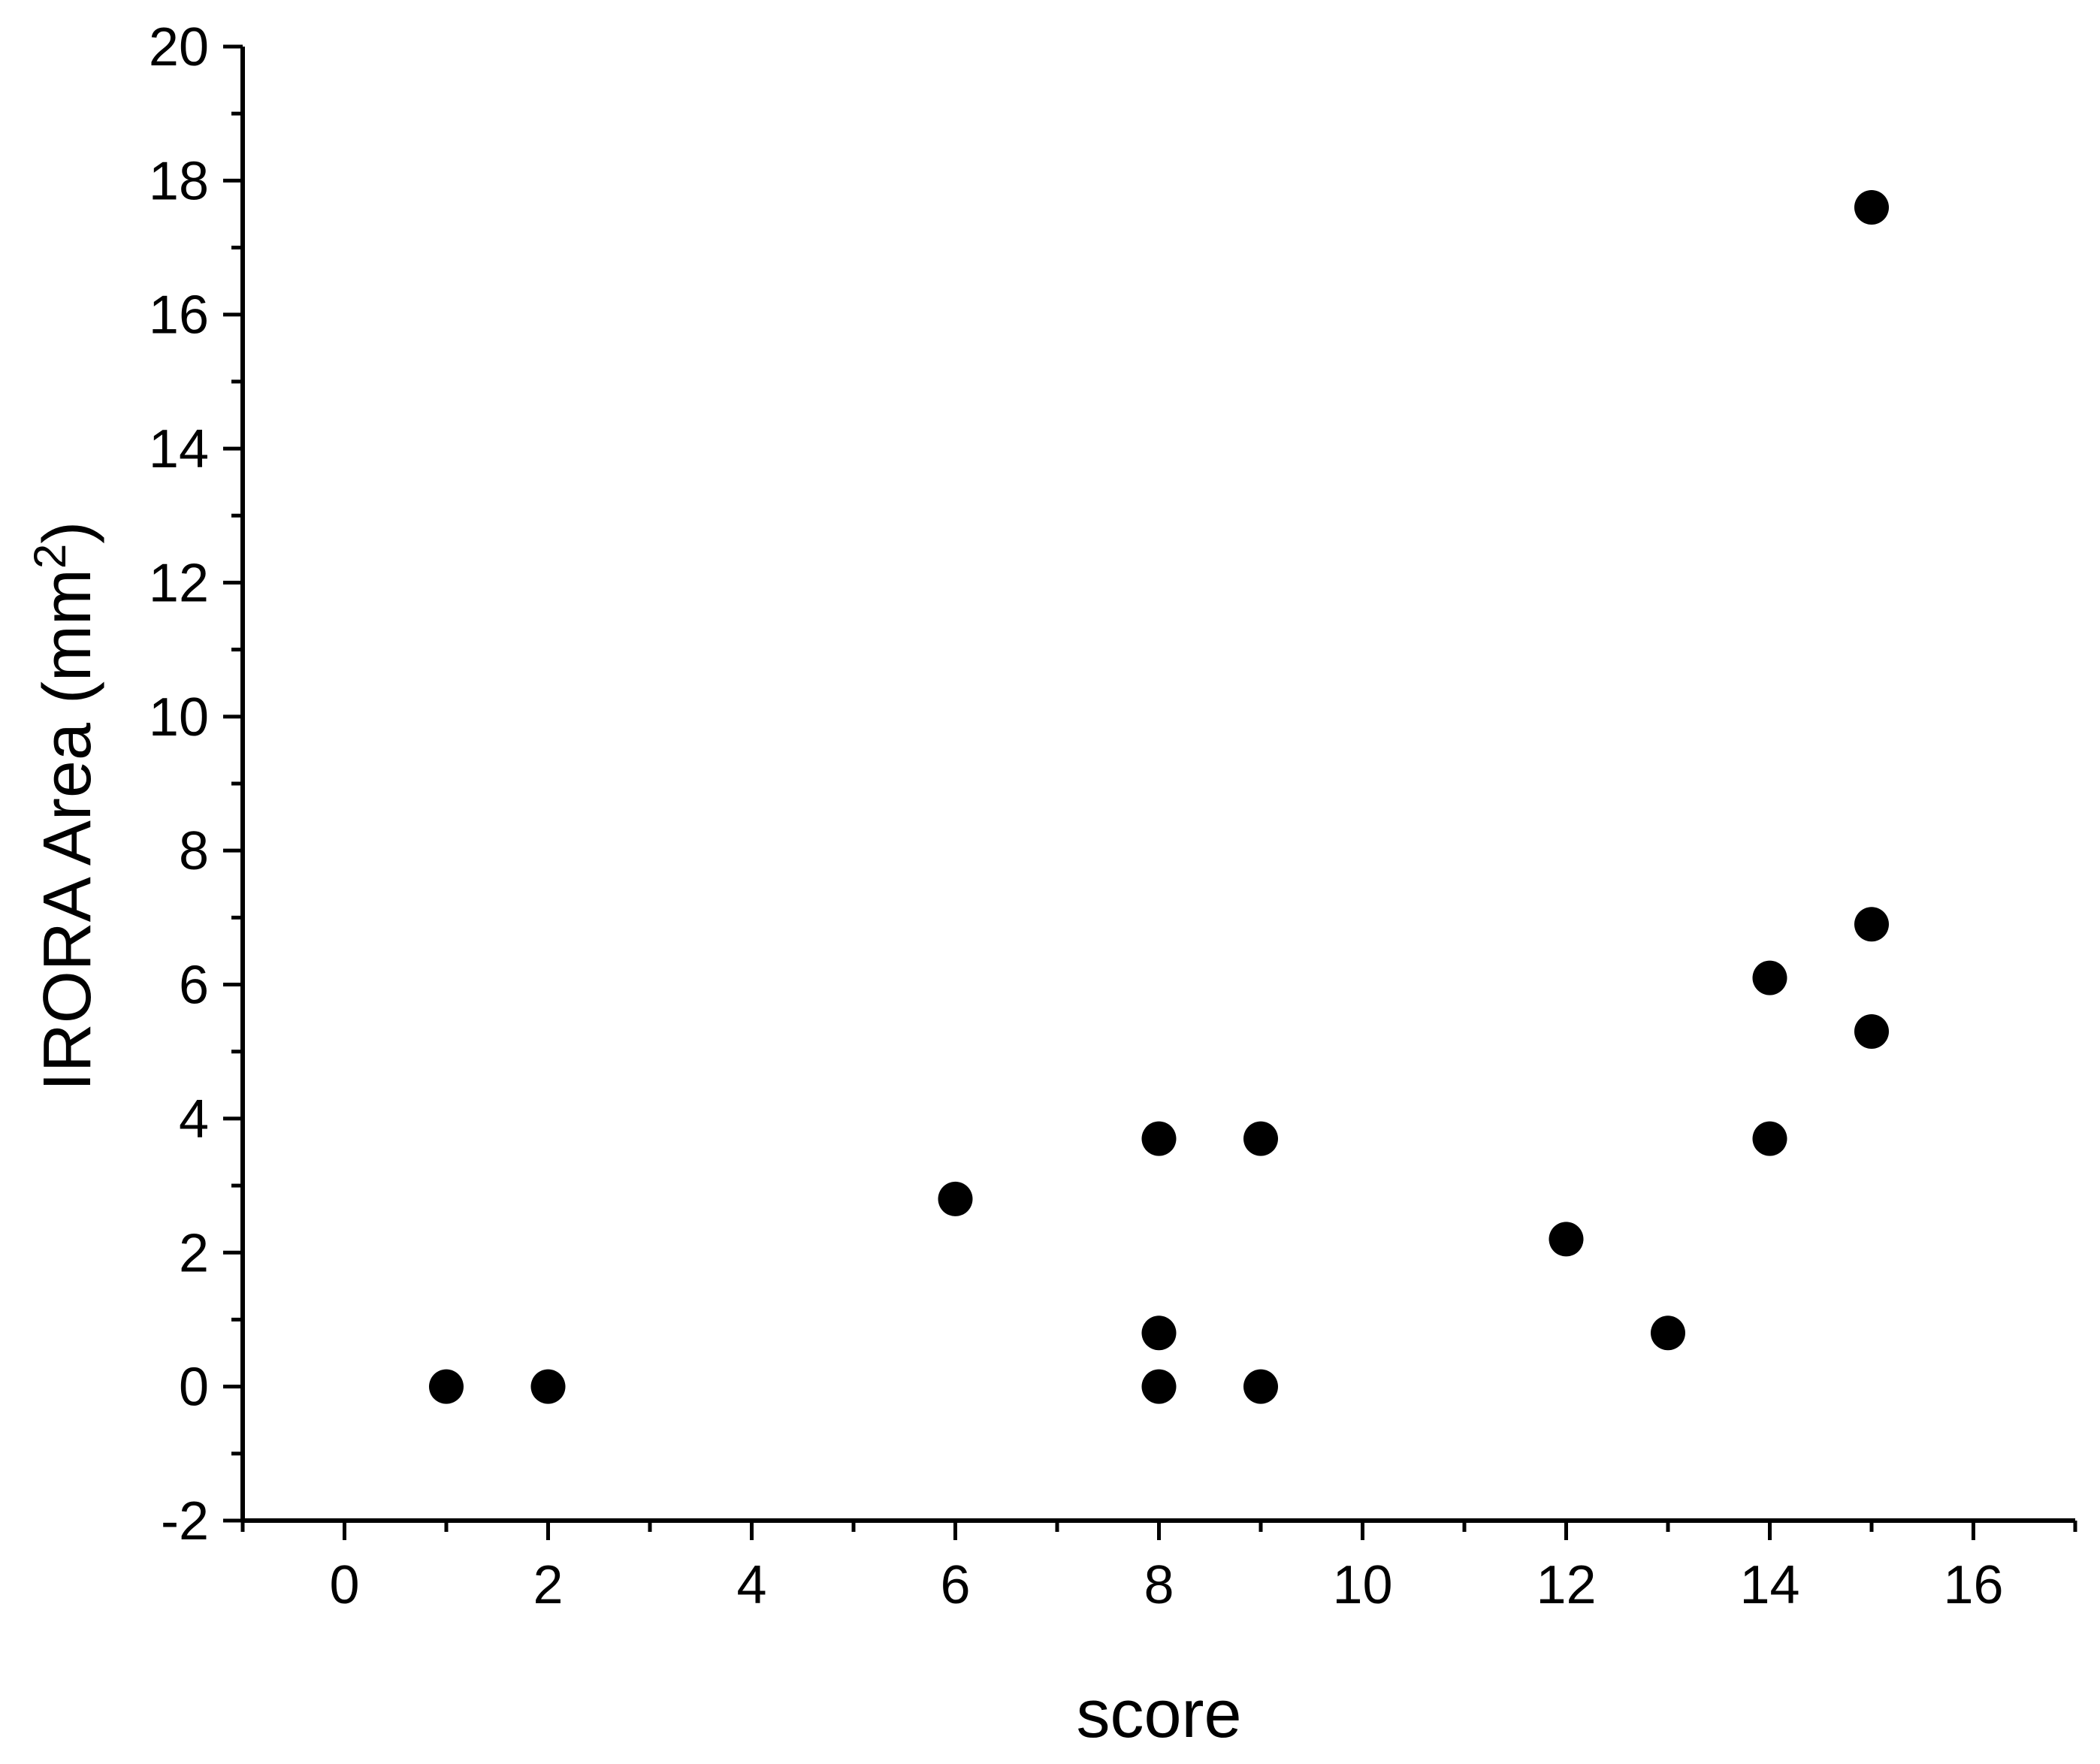 This screenshot has height=1764, width=2100. I want to click on y-axis-ticks: -2 0 2 4 6 8 10 12 14 16 18 20, so click(196, 784).